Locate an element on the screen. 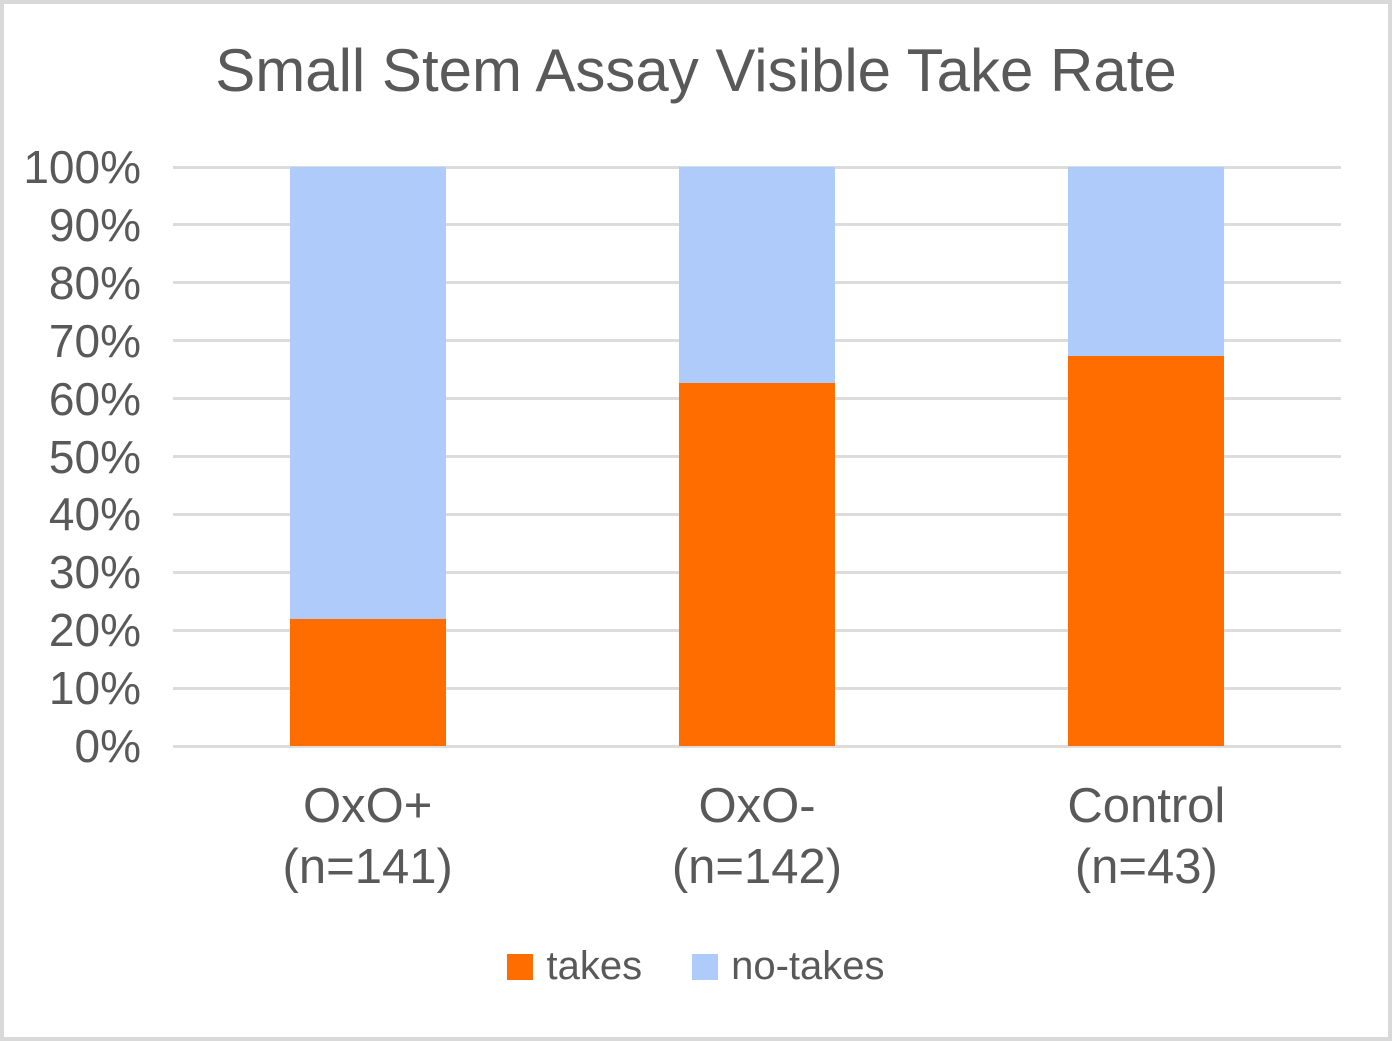 The height and width of the screenshot is (1041, 1392). y-tick-label-90: 90% is located at coordinates (94, 224).